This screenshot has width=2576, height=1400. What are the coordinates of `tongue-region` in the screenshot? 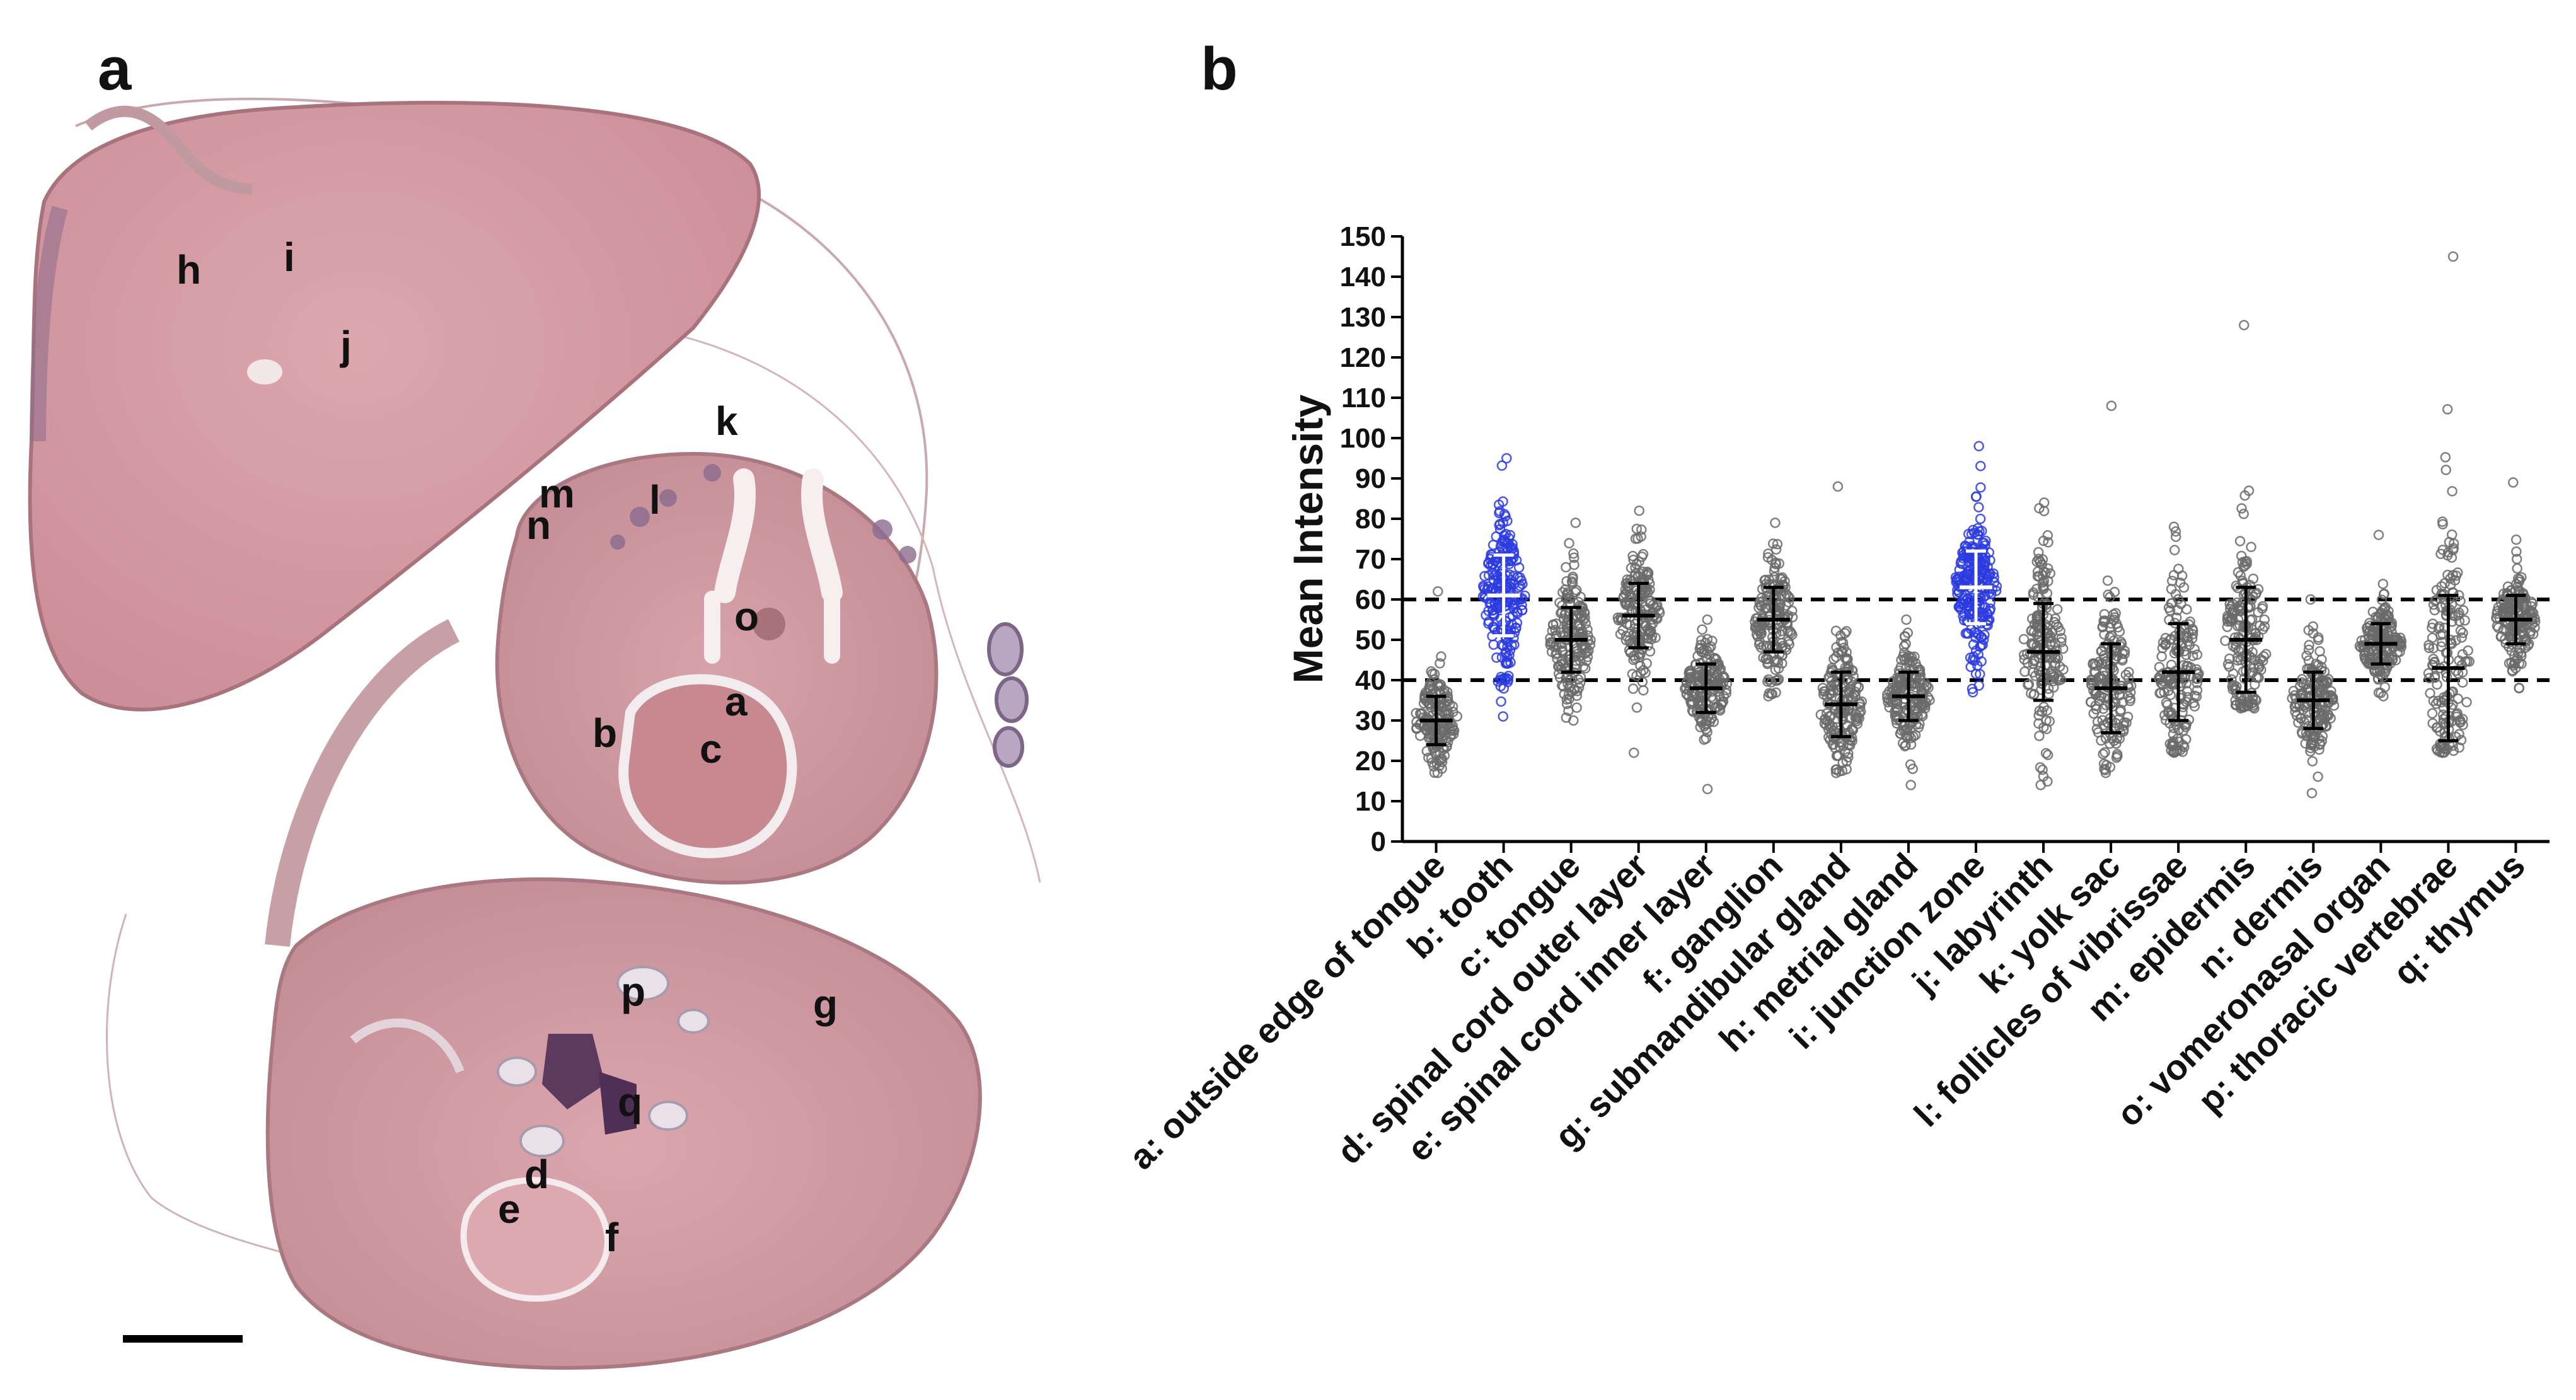 It's located at (708, 767).